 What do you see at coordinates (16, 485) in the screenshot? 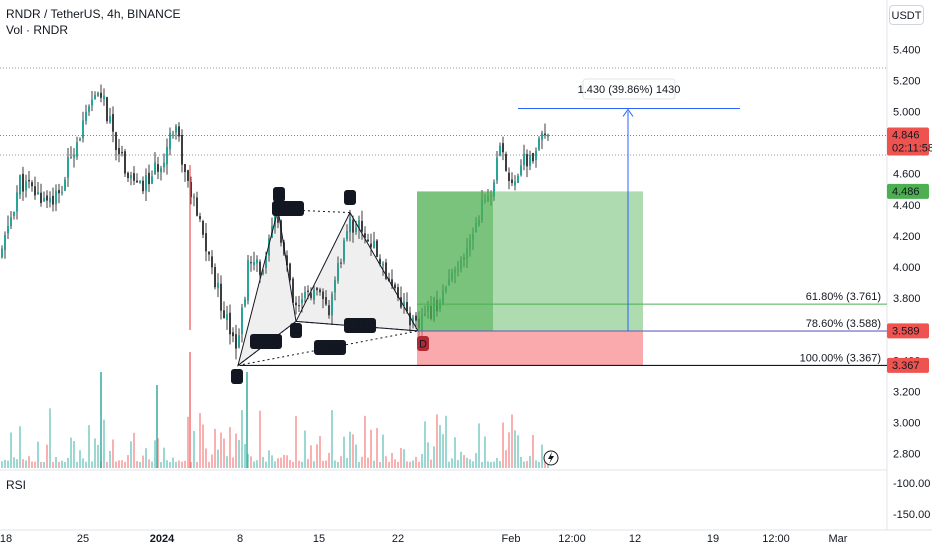
I see `rsi-legend: RSI` at bounding box center [16, 485].